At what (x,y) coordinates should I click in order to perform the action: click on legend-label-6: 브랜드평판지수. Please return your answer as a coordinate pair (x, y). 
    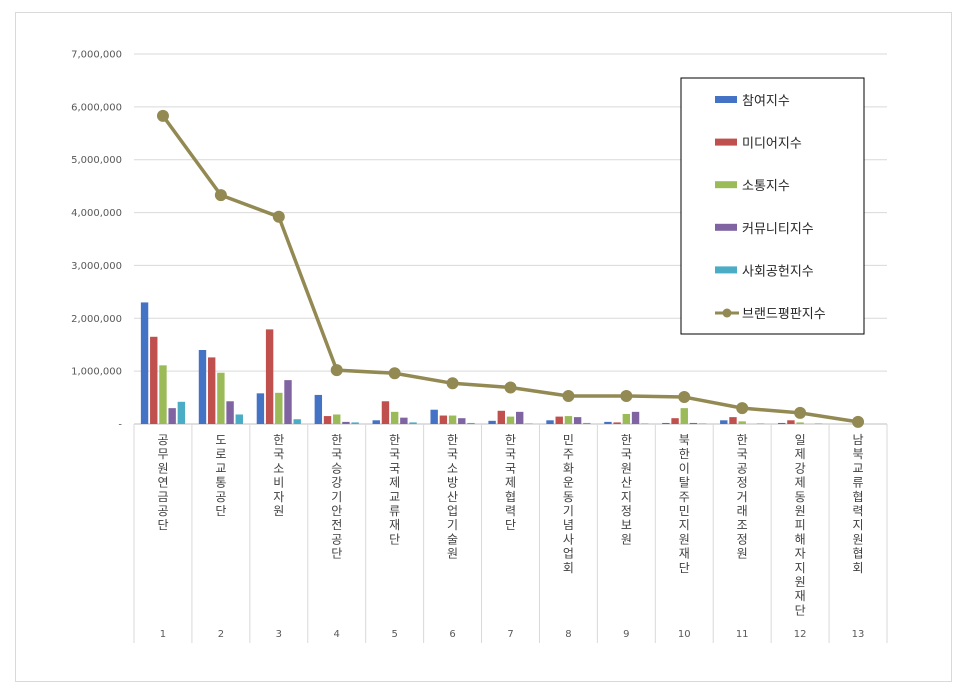
    Looking at the image, I should click on (784, 314).